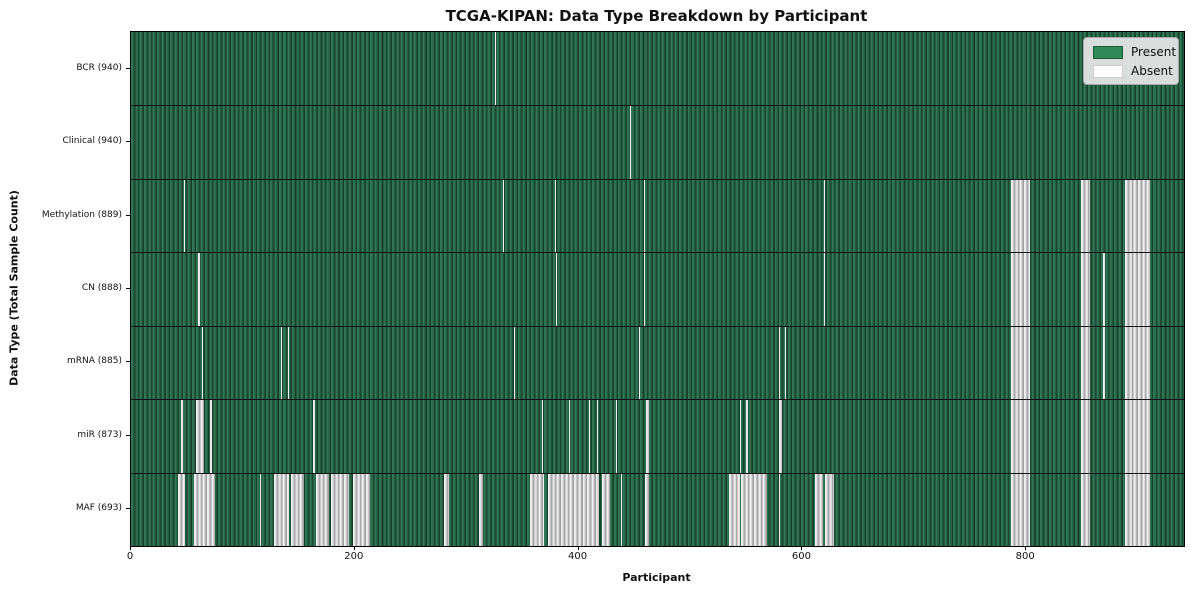 This screenshot has height=600, width=1200. What do you see at coordinates (130, 556) in the screenshot?
I see `x-tick-label: 0` at bounding box center [130, 556].